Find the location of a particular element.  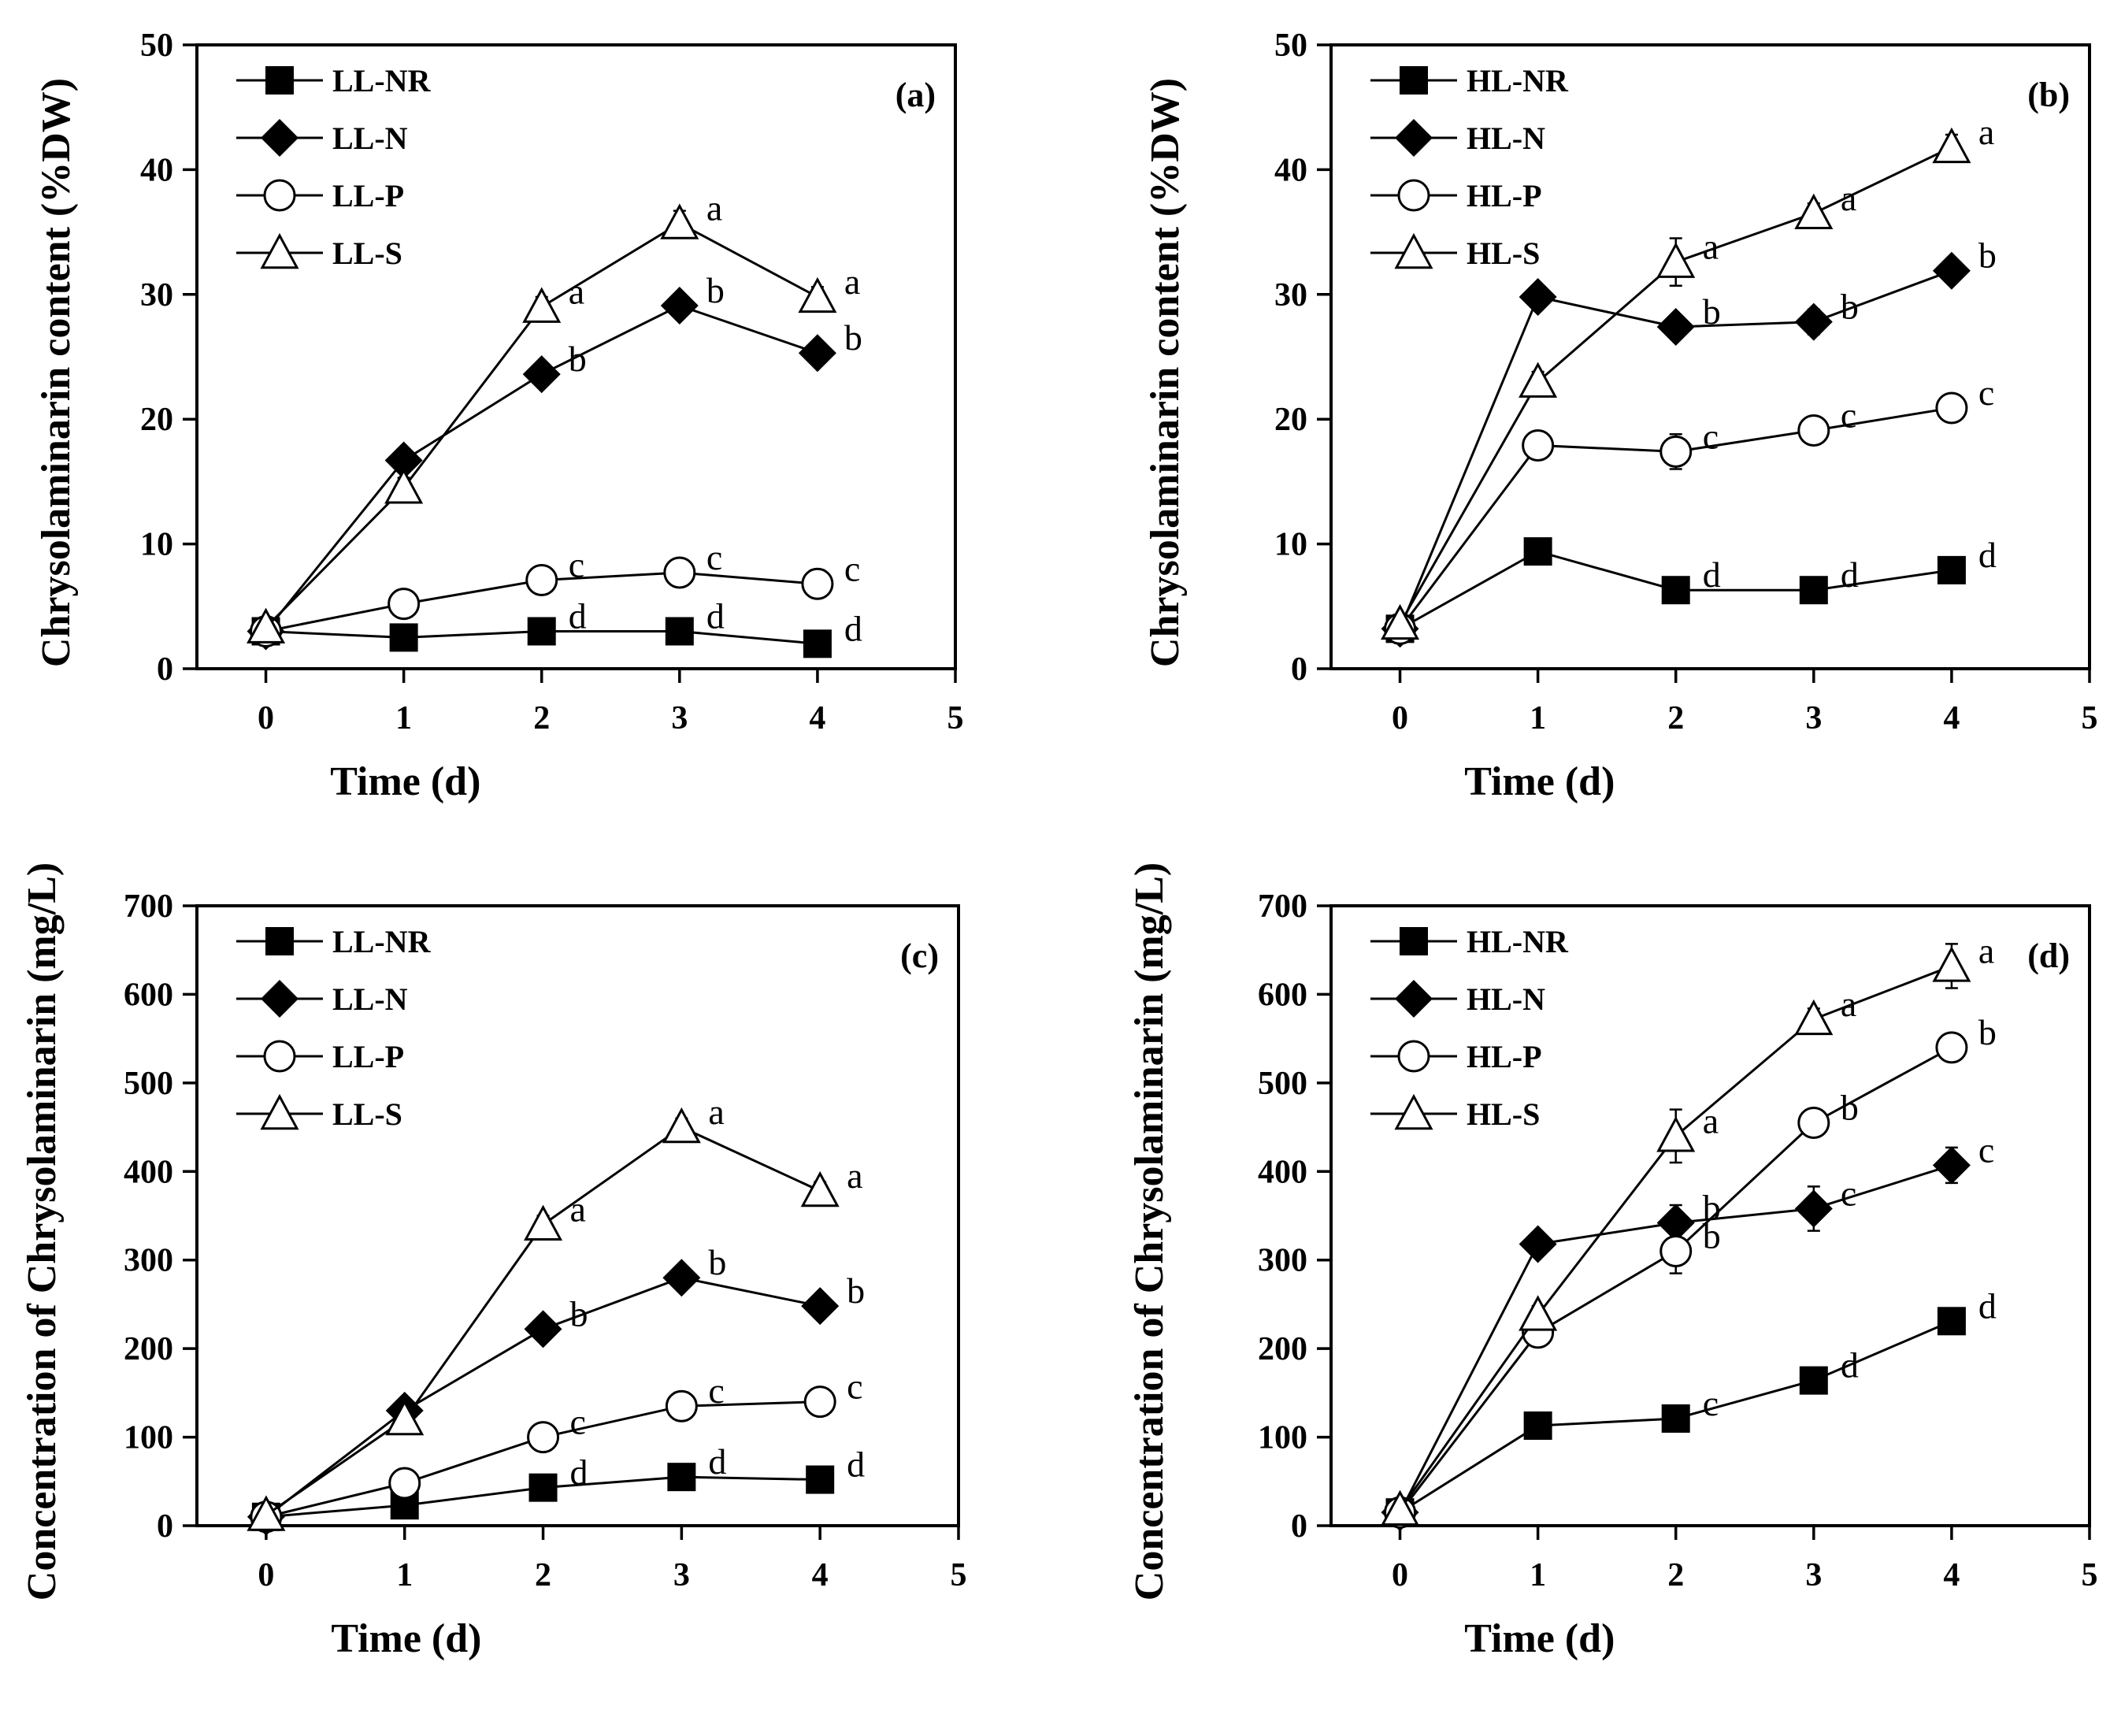

x-tick-label: 4 is located at coordinates (1951, 1575).